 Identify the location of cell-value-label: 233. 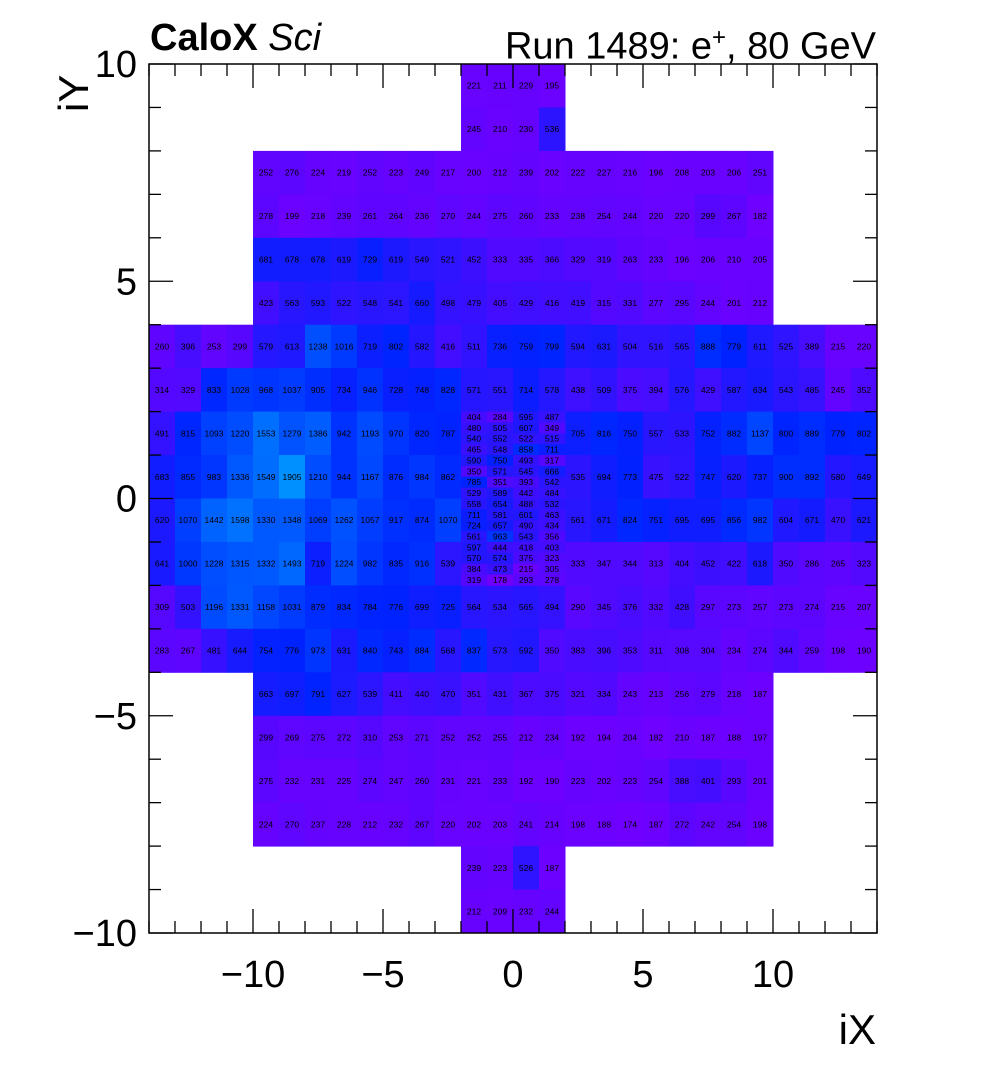
(552, 216).